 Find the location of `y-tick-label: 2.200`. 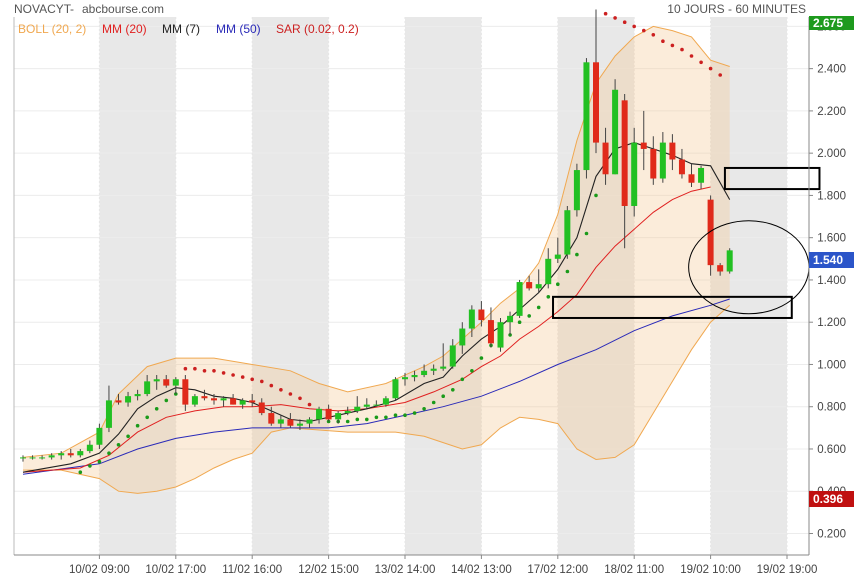

y-tick-label: 2.200 is located at coordinates (831, 112).